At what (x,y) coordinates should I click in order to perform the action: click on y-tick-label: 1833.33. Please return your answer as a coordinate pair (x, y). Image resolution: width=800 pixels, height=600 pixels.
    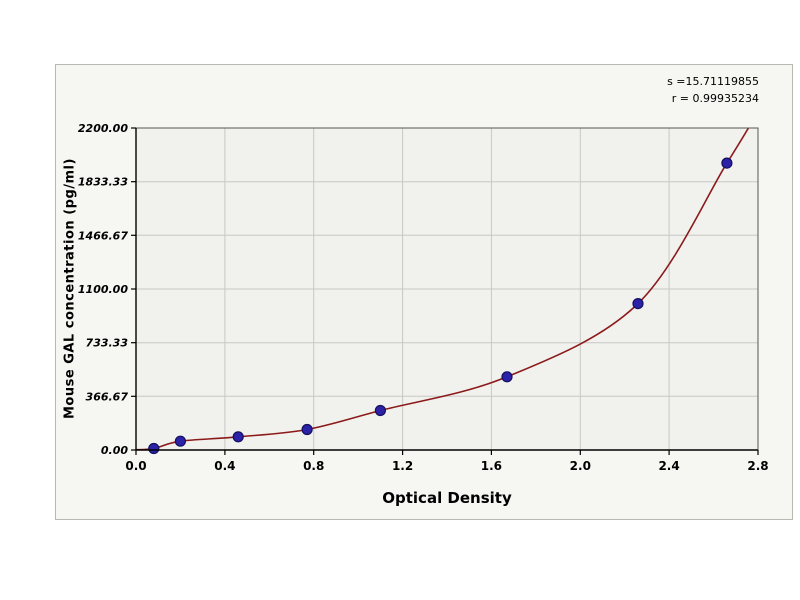
    Looking at the image, I should click on (103, 182).